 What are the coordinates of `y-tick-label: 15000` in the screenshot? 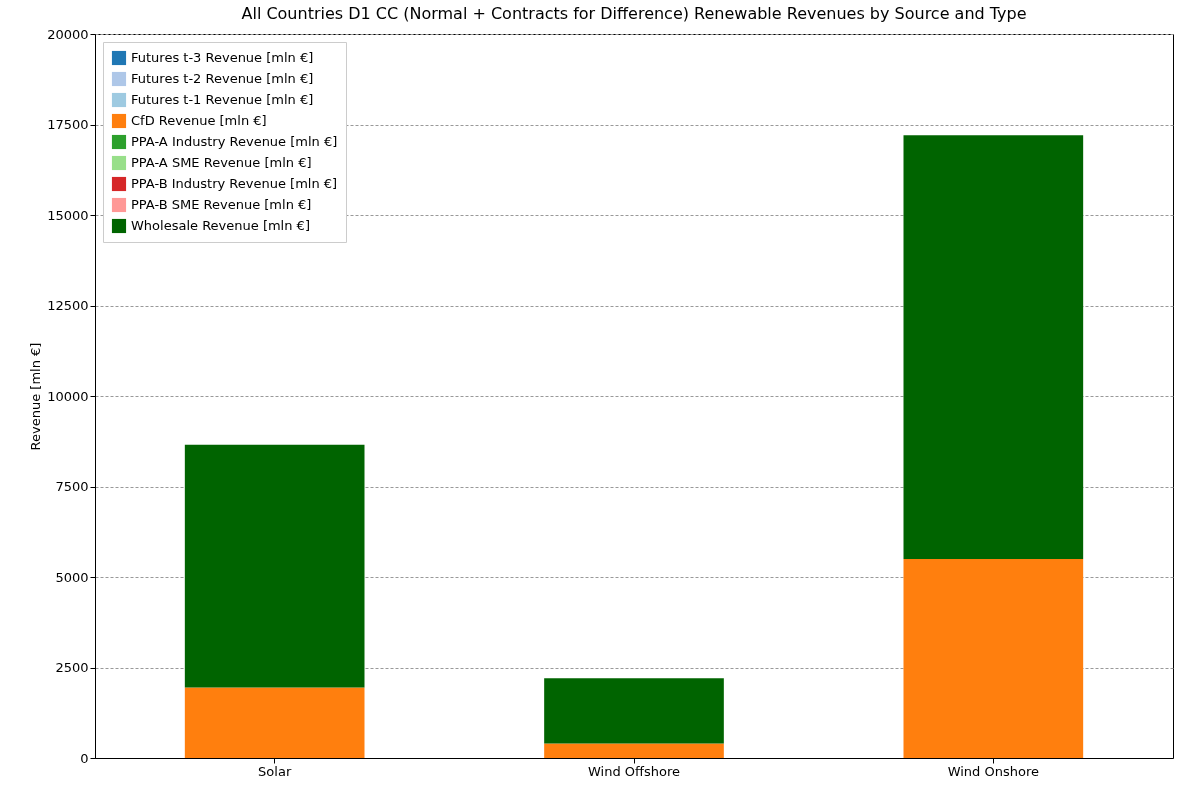 It's located at (68, 215).